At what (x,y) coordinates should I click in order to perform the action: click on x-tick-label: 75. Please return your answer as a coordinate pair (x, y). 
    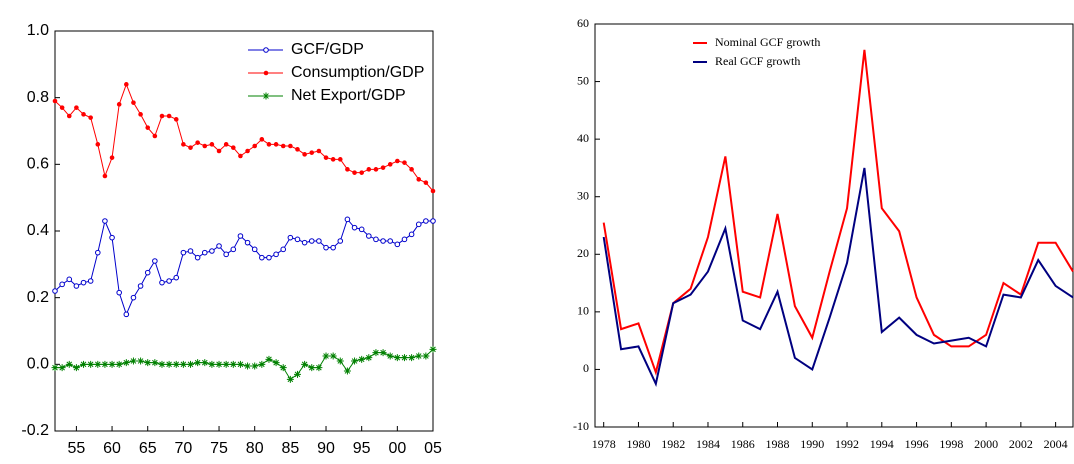
    Looking at the image, I should click on (219, 448).